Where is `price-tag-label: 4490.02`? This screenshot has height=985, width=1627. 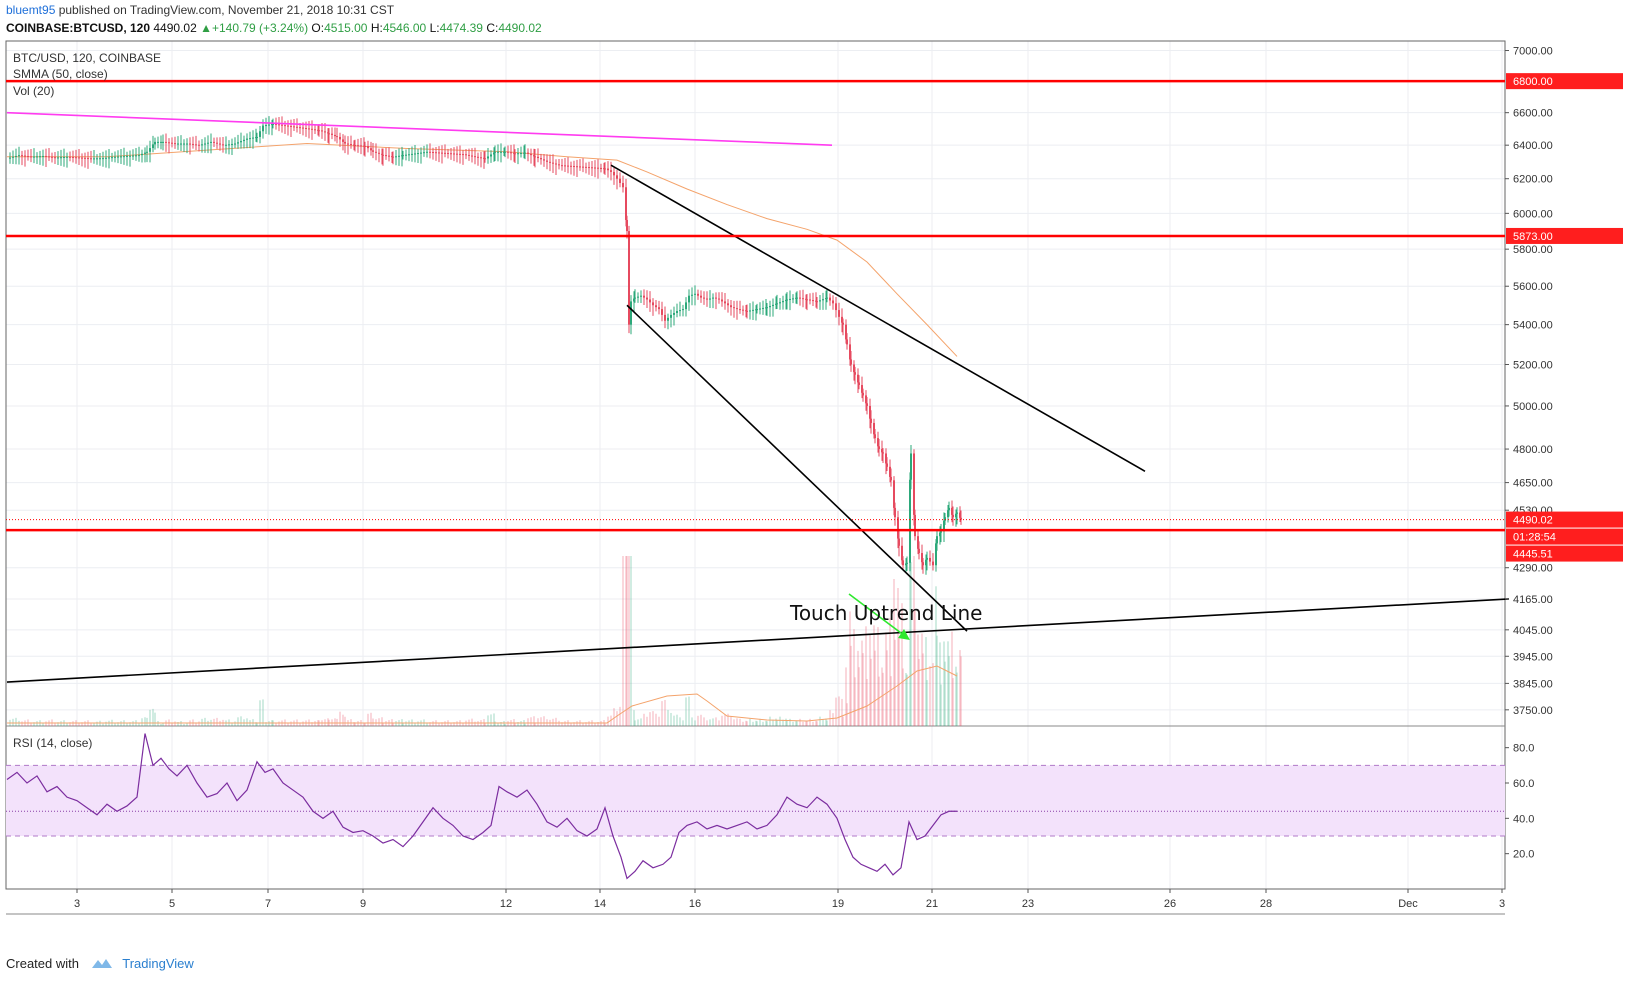 price-tag-label: 4490.02 is located at coordinates (1533, 521).